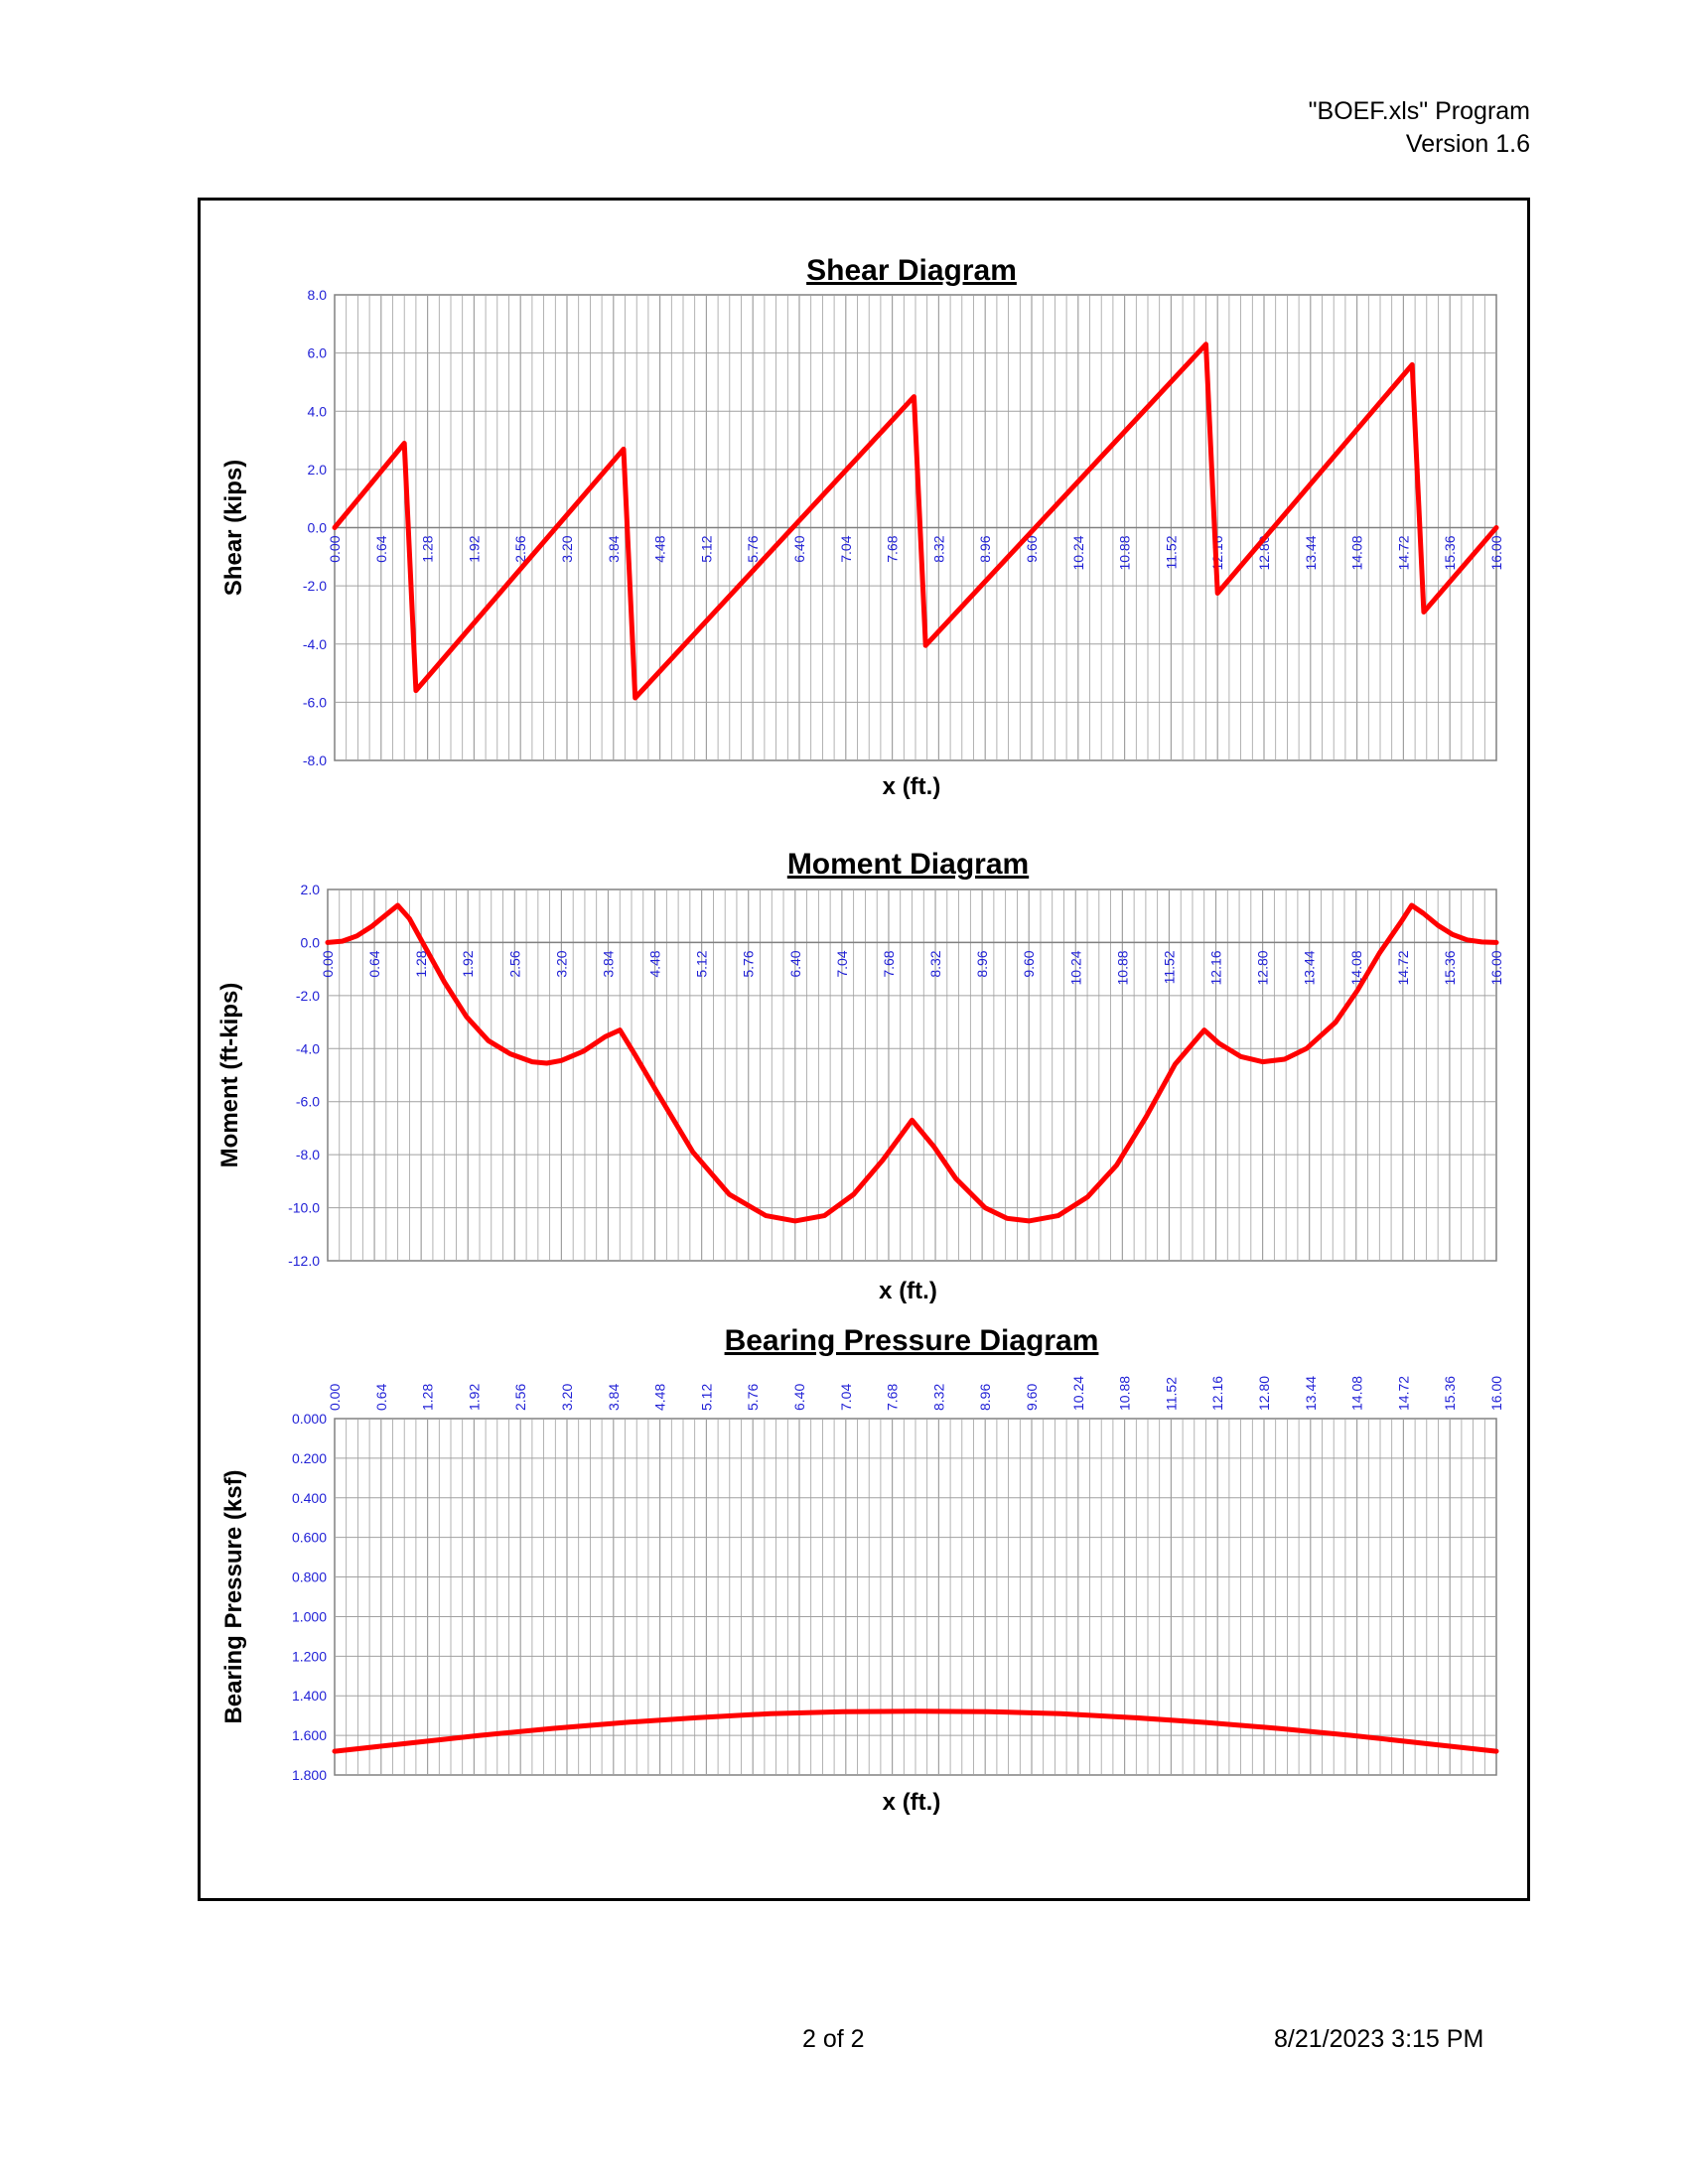 Image resolution: width=1688 pixels, height=2184 pixels. What do you see at coordinates (1450, 1393) in the screenshot?
I see `x-tick-label: 15.36` at bounding box center [1450, 1393].